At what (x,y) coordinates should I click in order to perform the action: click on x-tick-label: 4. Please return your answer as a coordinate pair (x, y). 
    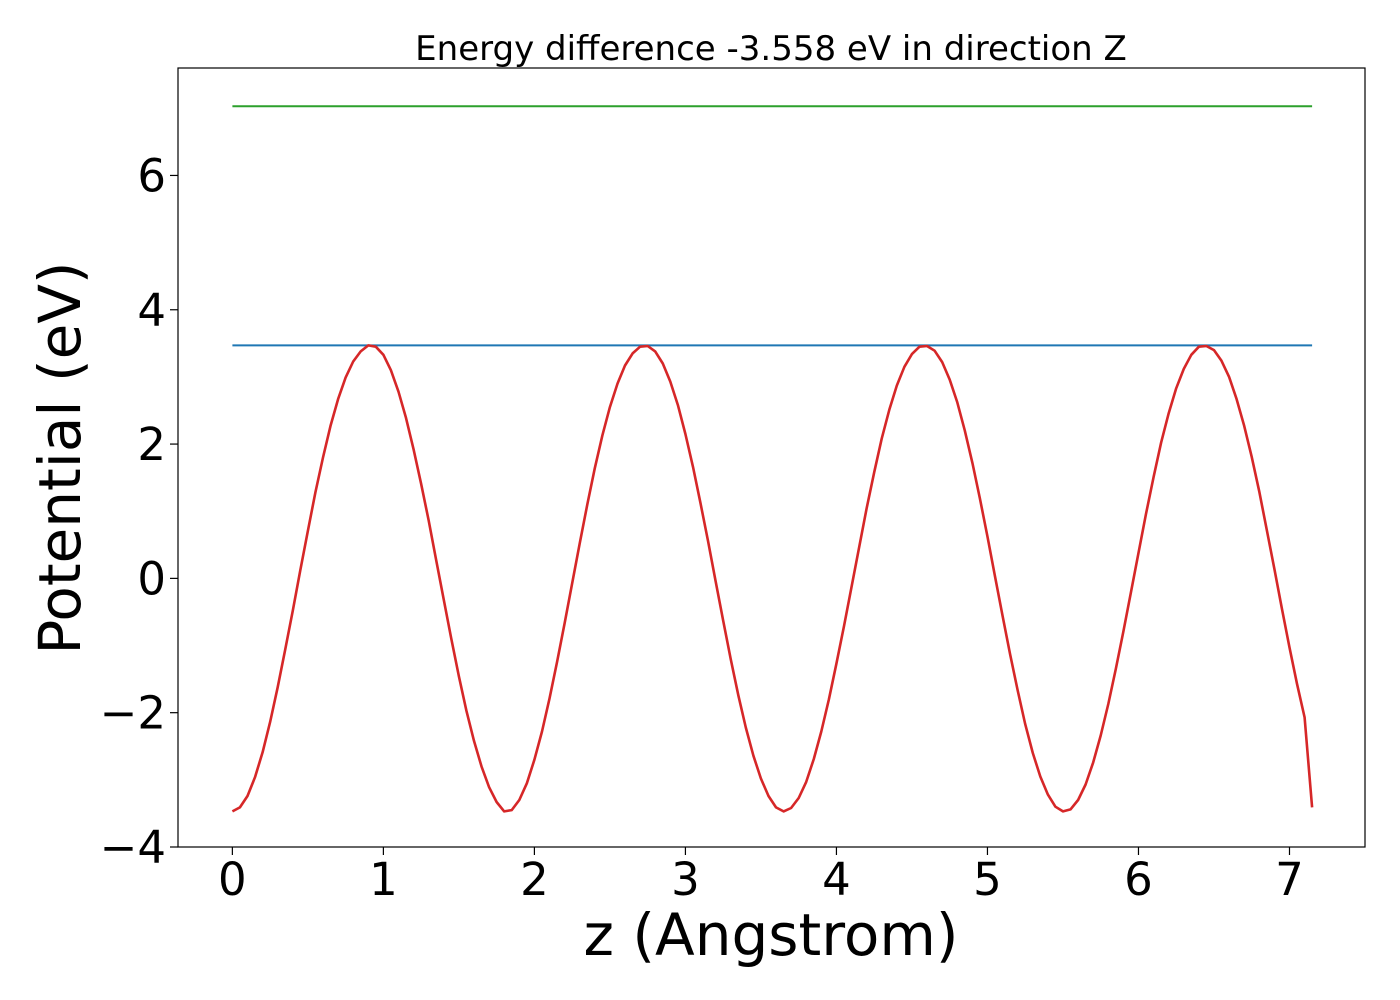
    Looking at the image, I should click on (836, 879).